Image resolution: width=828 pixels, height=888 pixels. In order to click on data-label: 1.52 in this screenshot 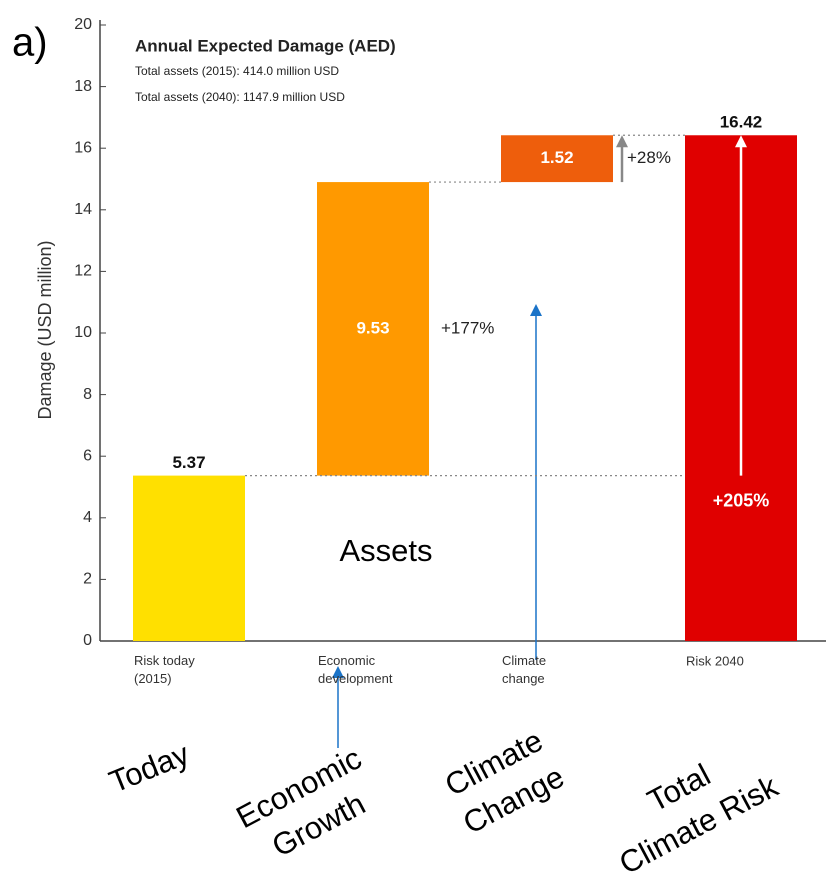, I will do `click(556, 157)`.